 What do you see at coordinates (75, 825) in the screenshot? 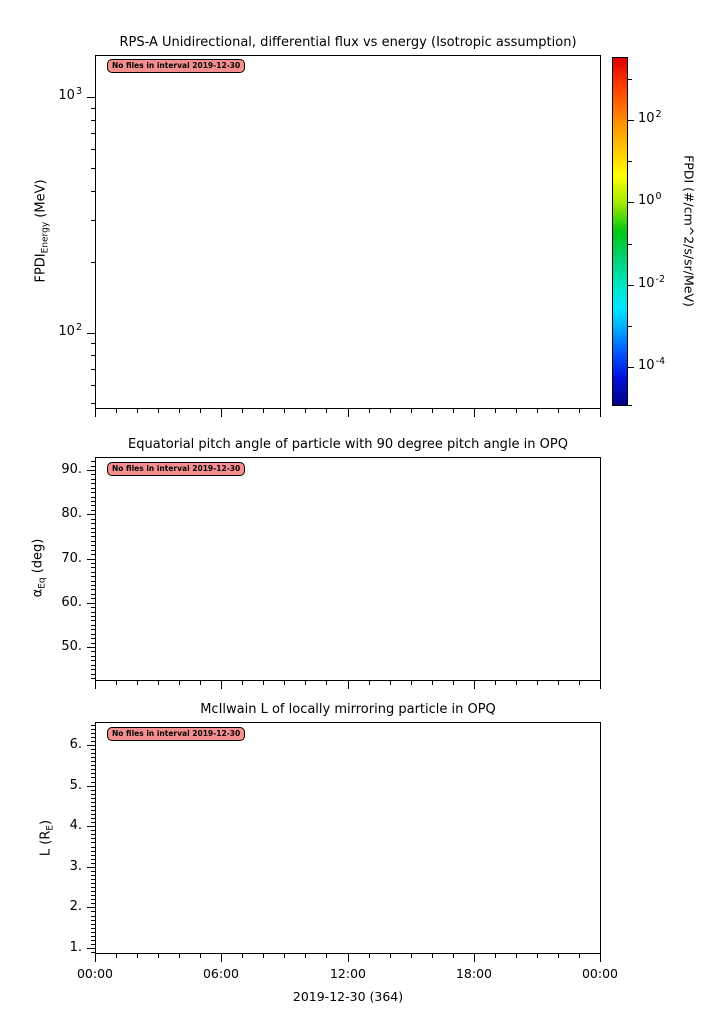
I see `y-tick-label: 4.` at bounding box center [75, 825].